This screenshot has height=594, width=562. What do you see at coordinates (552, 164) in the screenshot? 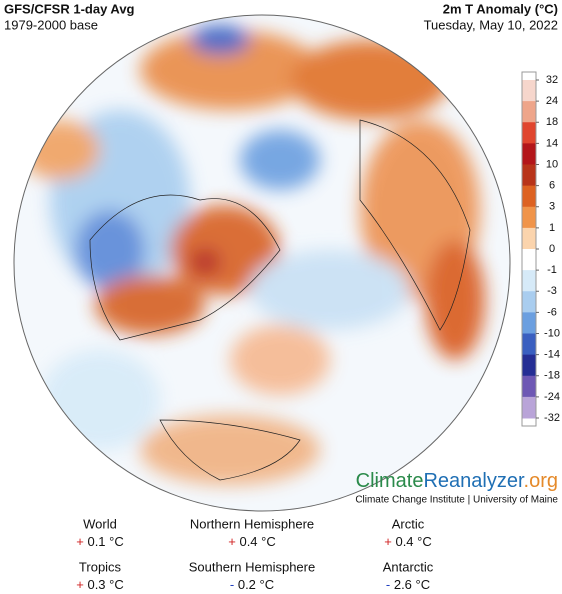
I see `colorbar-label: 10` at bounding box center [552, 164].